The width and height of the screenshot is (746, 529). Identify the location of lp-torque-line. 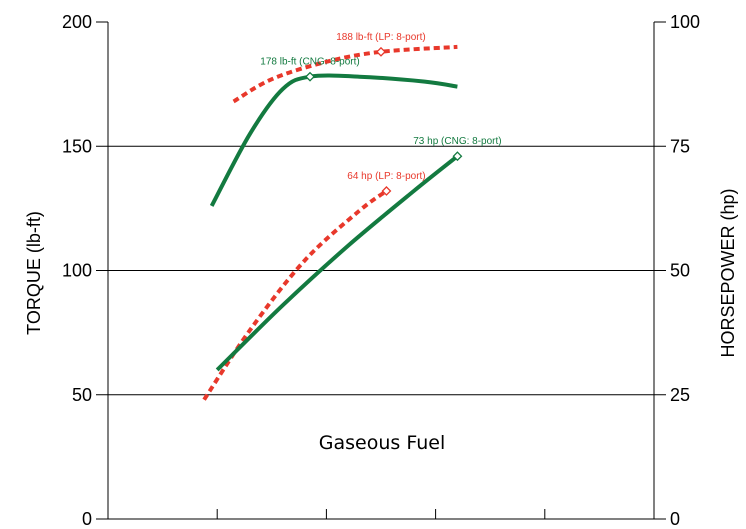
(345, 74).